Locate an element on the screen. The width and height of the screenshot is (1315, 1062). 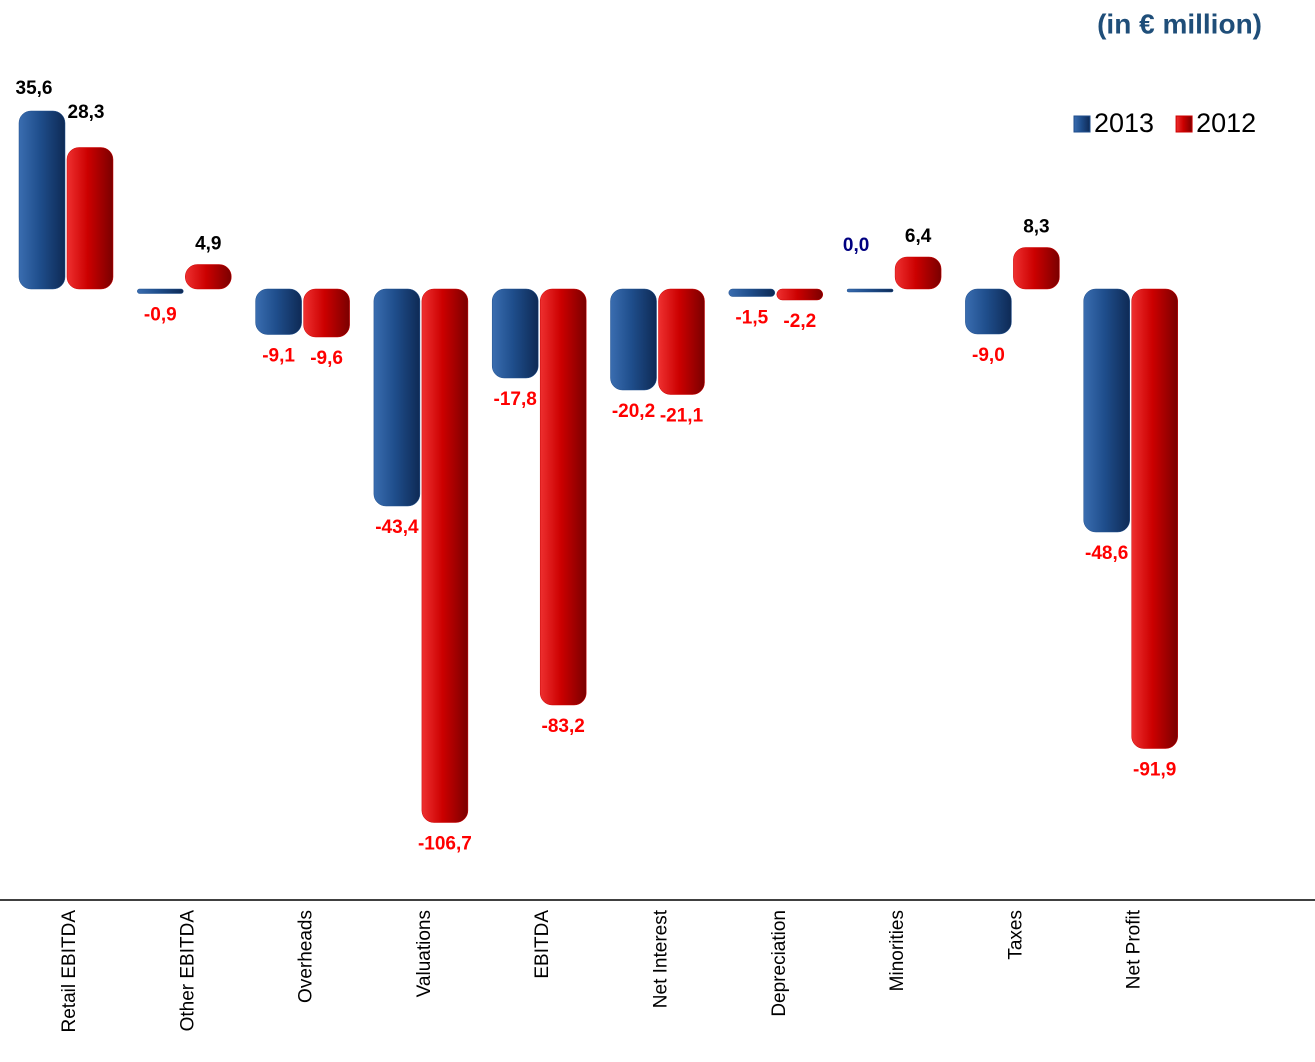
value-label: -17,8 is located at coordinates (515, 399).